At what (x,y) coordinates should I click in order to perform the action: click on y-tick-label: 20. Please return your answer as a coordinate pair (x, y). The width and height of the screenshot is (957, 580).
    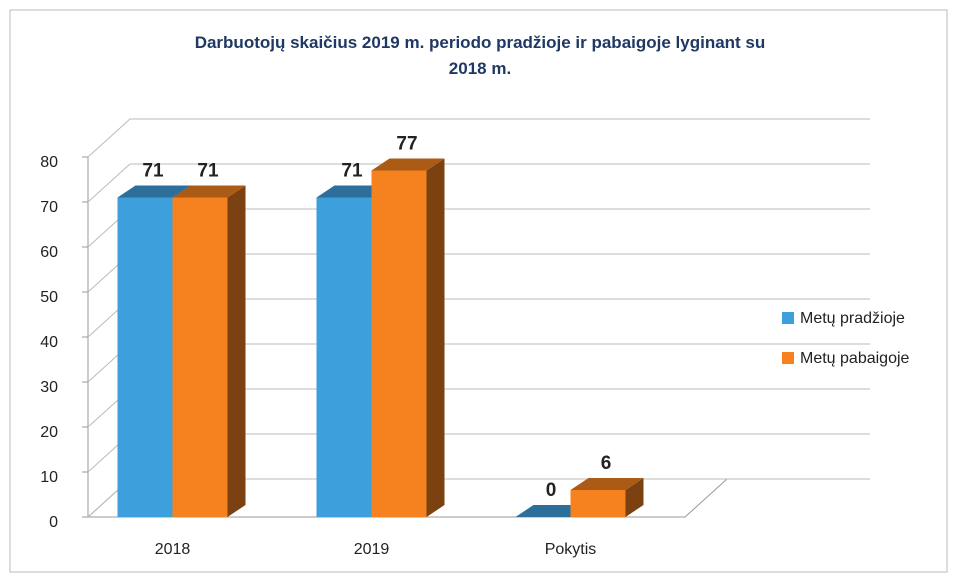
    Looking at the image, I should click on (49, 432).